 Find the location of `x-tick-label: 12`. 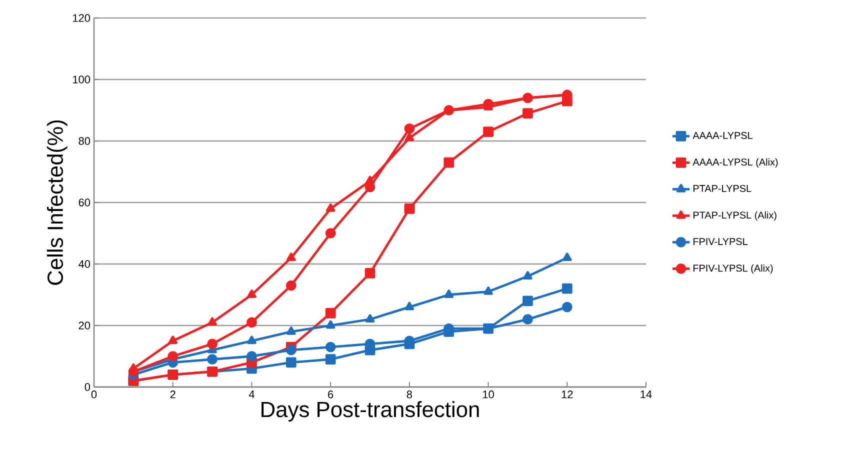

x-tick-label: 12 is located at coordinates (567, 394).